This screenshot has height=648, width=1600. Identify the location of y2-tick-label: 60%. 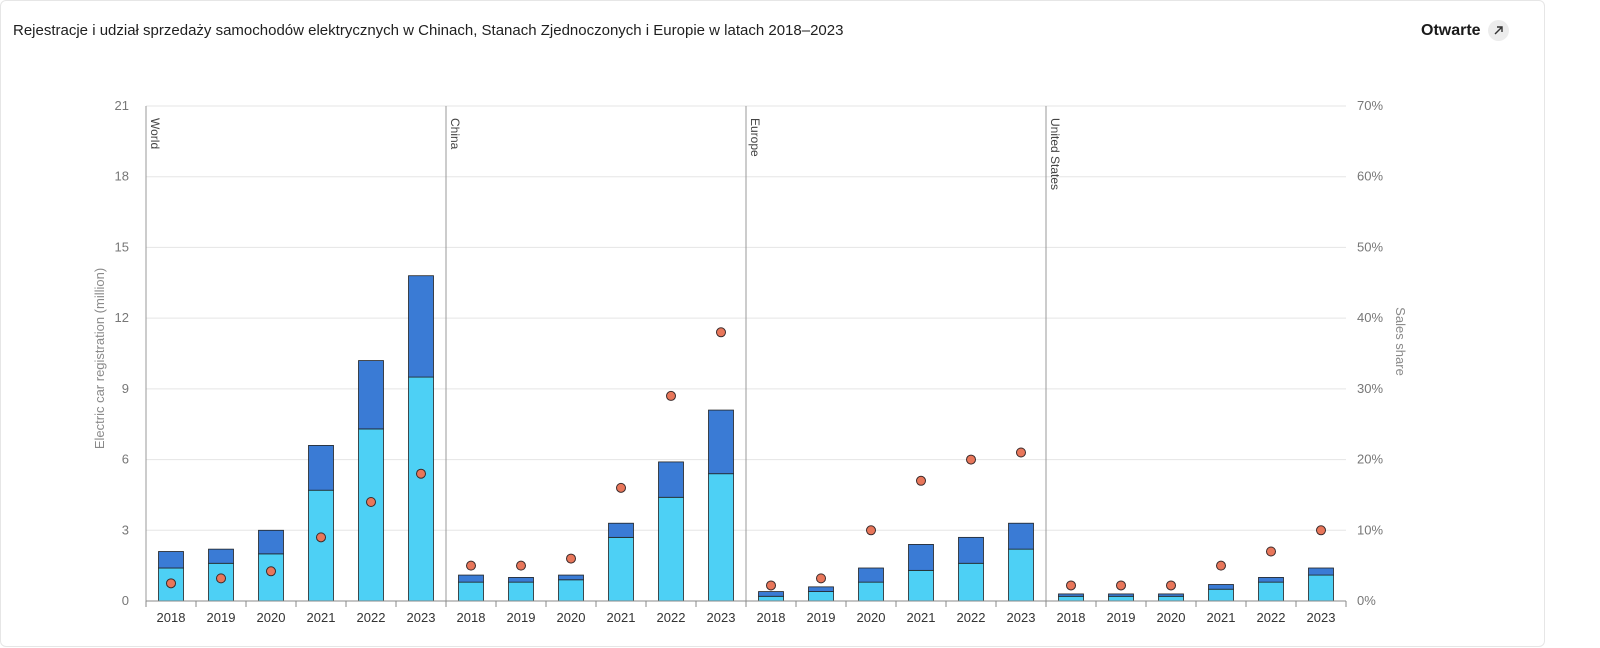
(1370, 176).